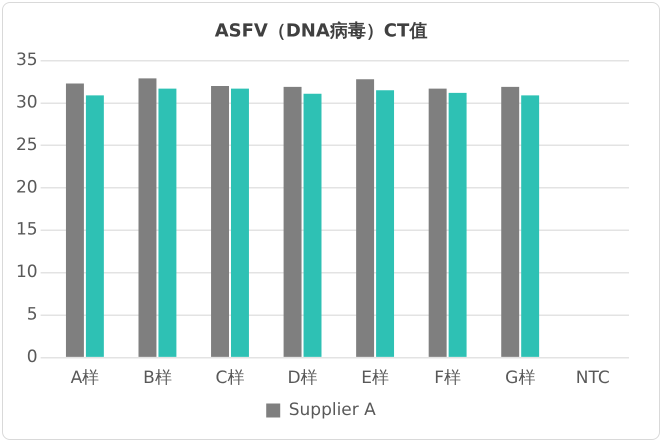  Describe the element at coordinates (157, 378) in the screenshot. I see `x-tick-label: B样` at that location.